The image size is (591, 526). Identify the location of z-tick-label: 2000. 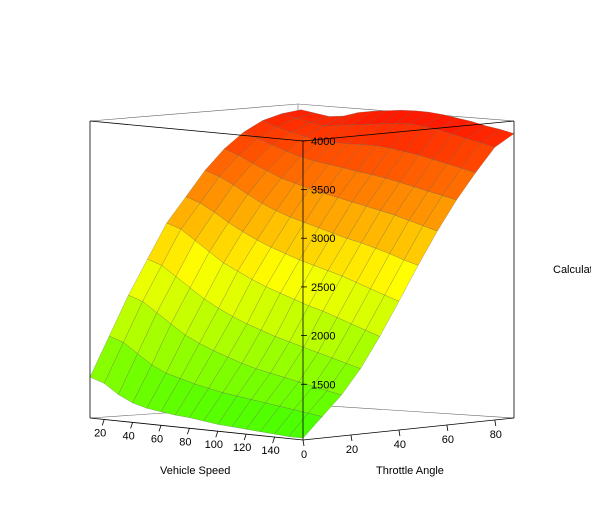
(323, 337).